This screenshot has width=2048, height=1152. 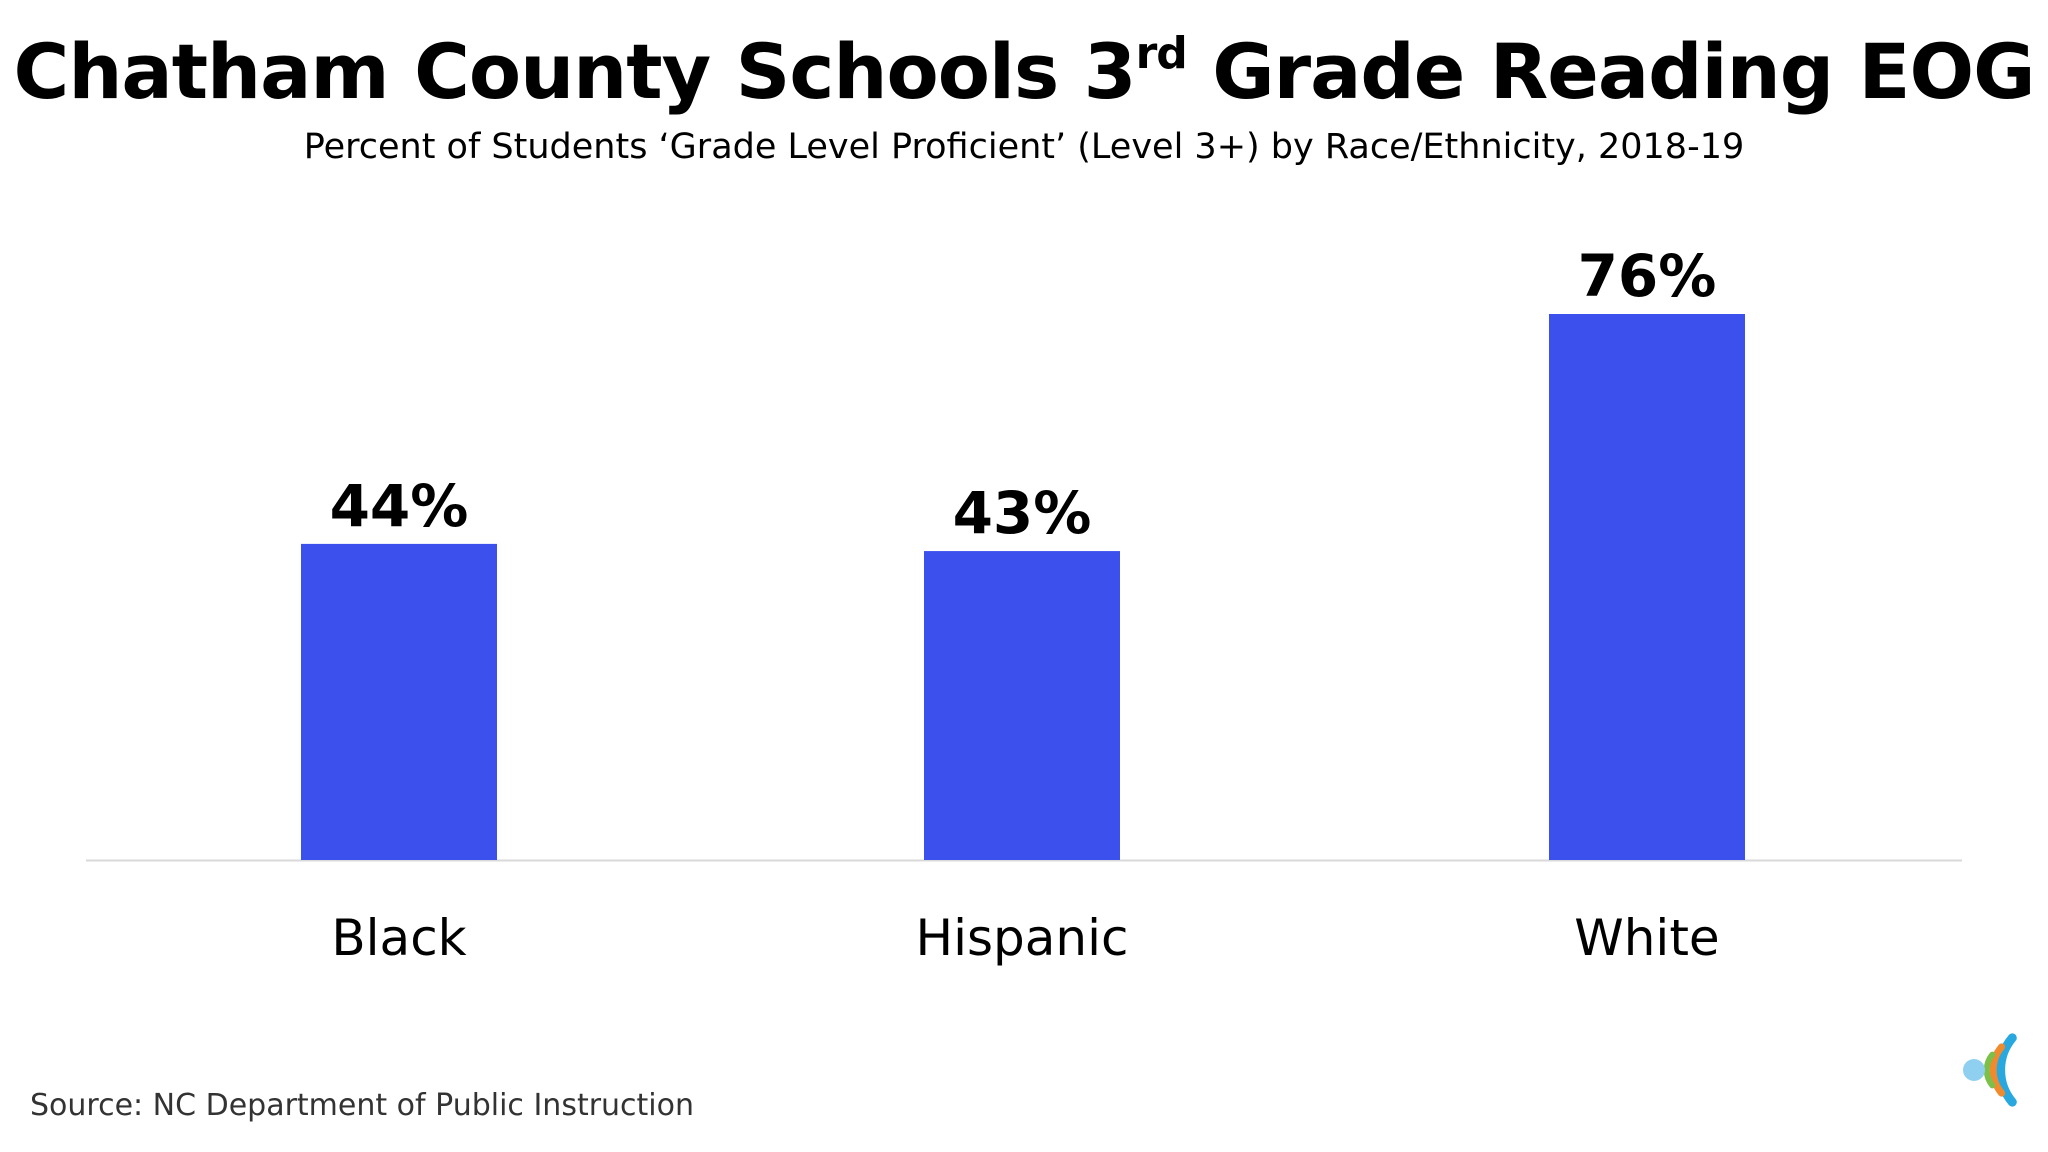 I want to click on title-end: Grade Reading EOG, so click(x=1610, y=71).